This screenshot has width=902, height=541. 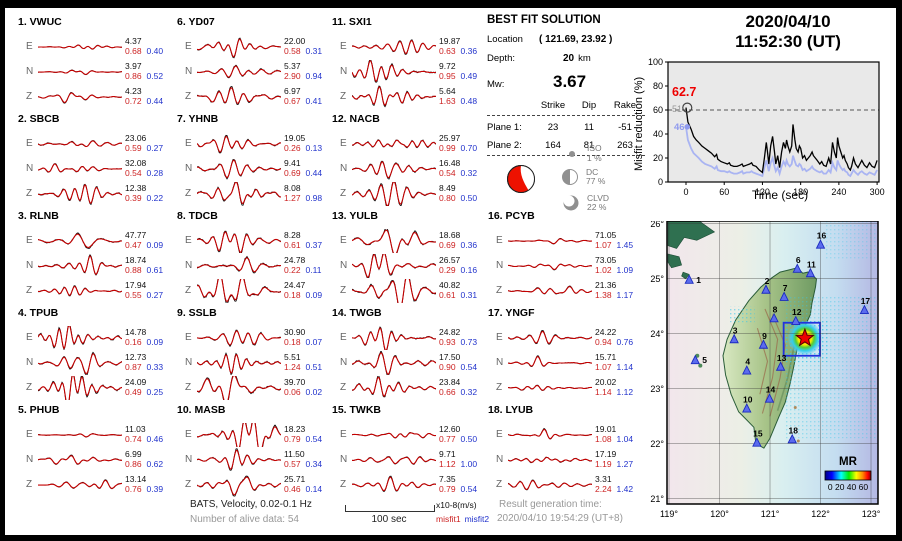 What do you see at coordinates (417, 290) in the screenshot?
I see `waveform-row: Z 40.82 0.61 0.31` at bounding box center [417, 290].